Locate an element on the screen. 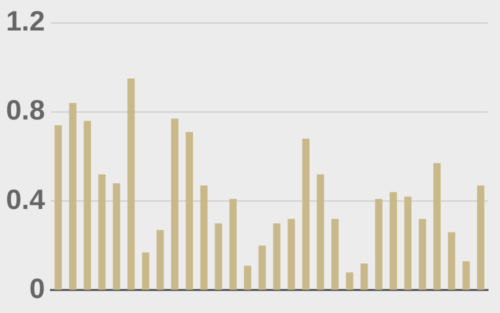  y-tick-label: 1.2 is located at coordinates (25, 21).